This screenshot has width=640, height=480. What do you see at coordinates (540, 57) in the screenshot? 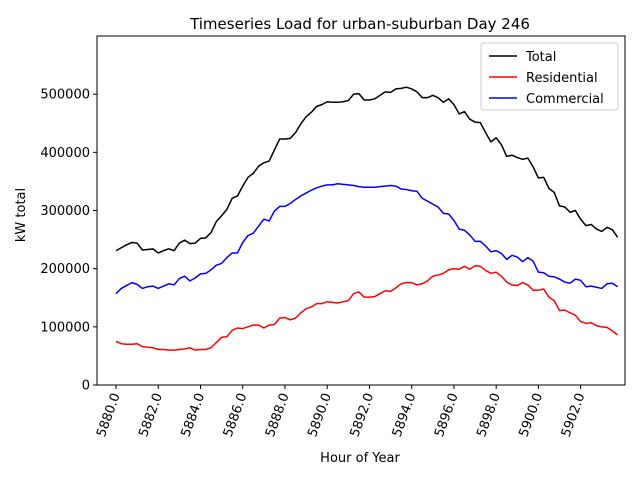
I see `legend-label-total: Total` at bounding box center [540, 57].